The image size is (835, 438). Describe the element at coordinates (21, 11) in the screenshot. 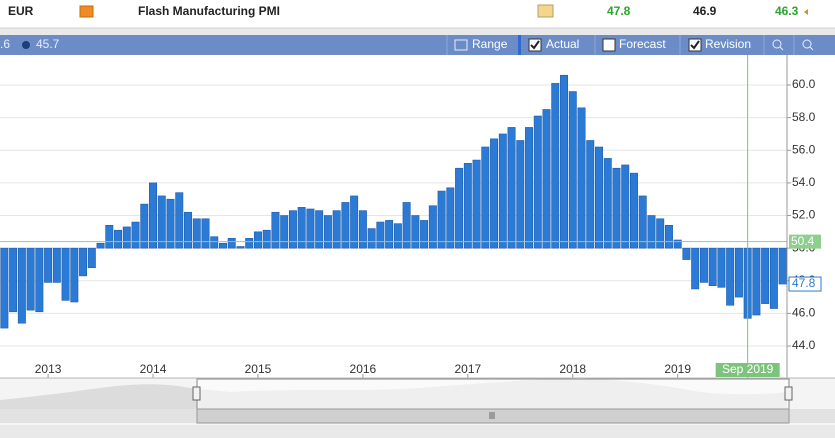

I see `currency: EUR` at that location.